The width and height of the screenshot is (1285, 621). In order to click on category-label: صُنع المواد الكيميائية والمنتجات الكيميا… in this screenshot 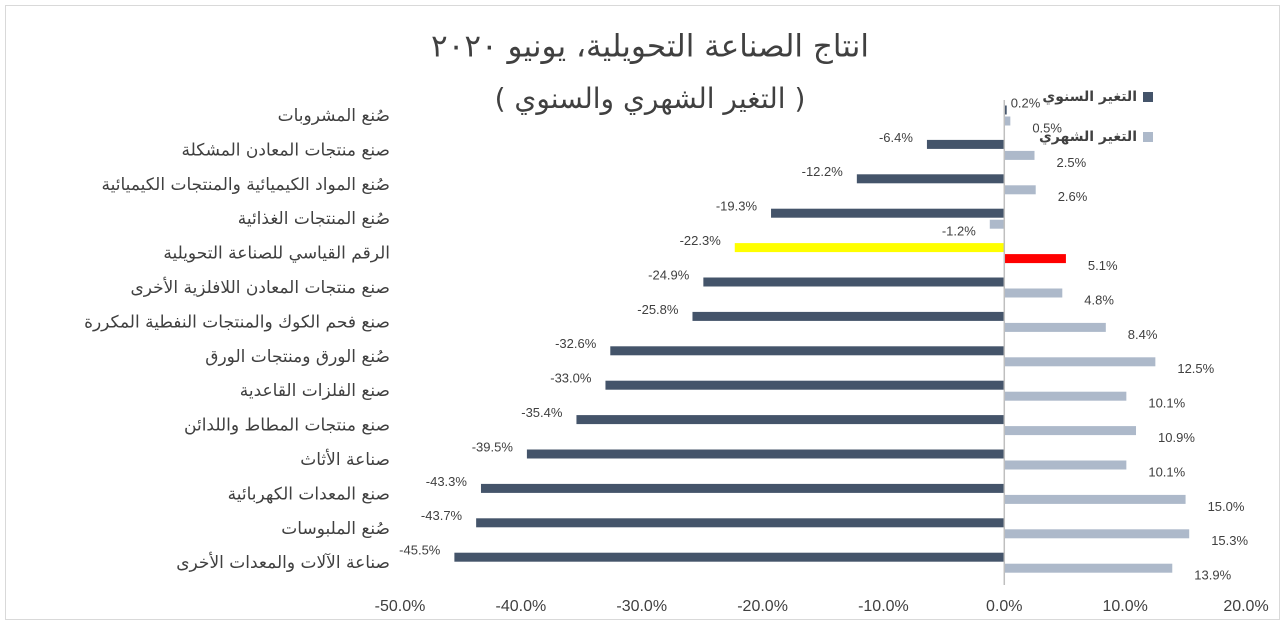, I will do `click(246, 185)`.